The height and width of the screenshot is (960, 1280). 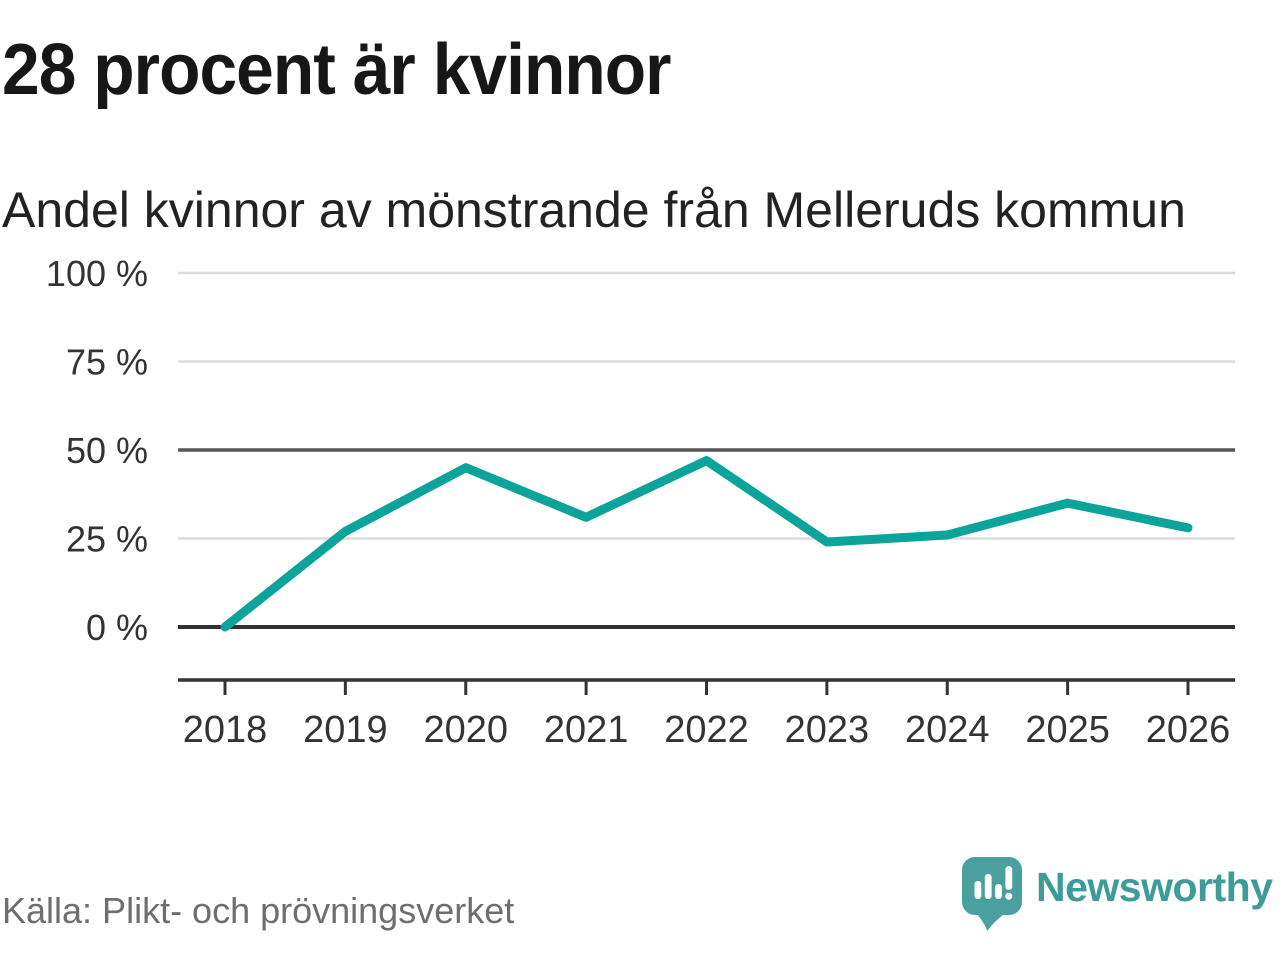 What do you see at coordinates (706, 544) in the screenshot?
I see `data-line` at bounding box center [706, 544].